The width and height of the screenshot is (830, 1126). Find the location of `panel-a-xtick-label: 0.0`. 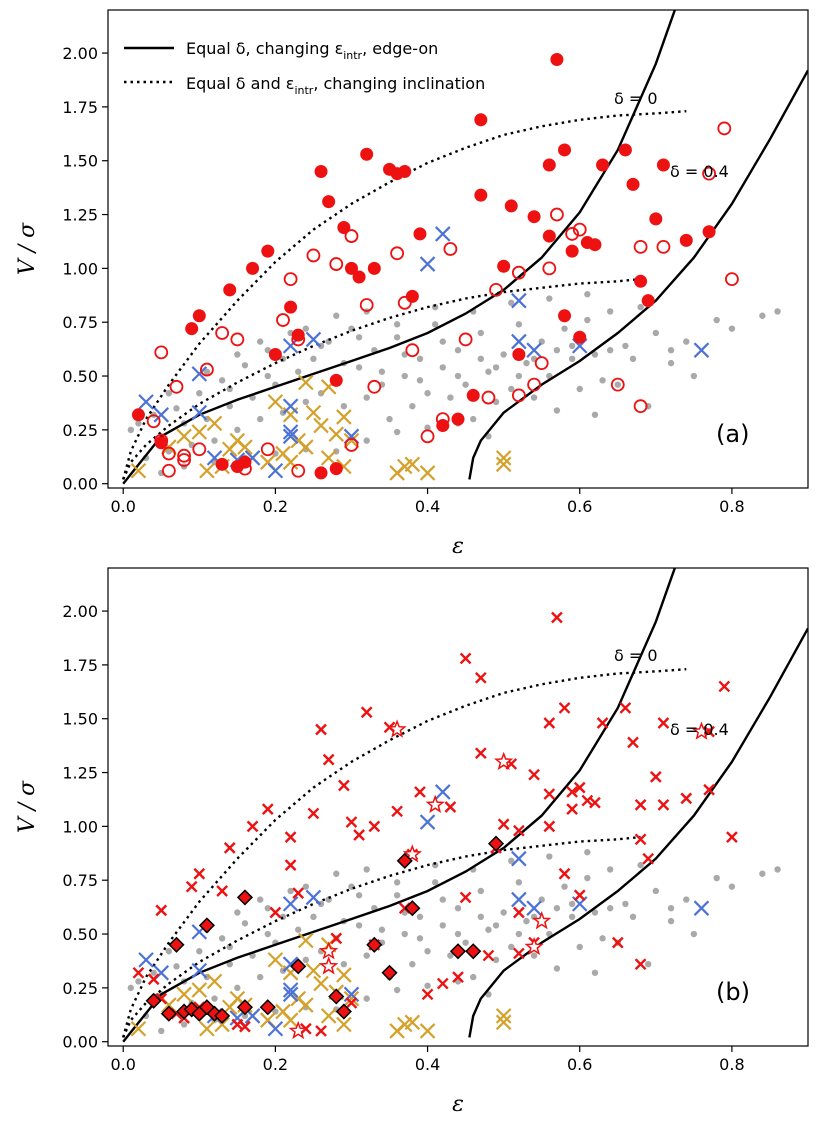

panel-a-xtick-label: 0.0 is located at coordinates (122, 506).